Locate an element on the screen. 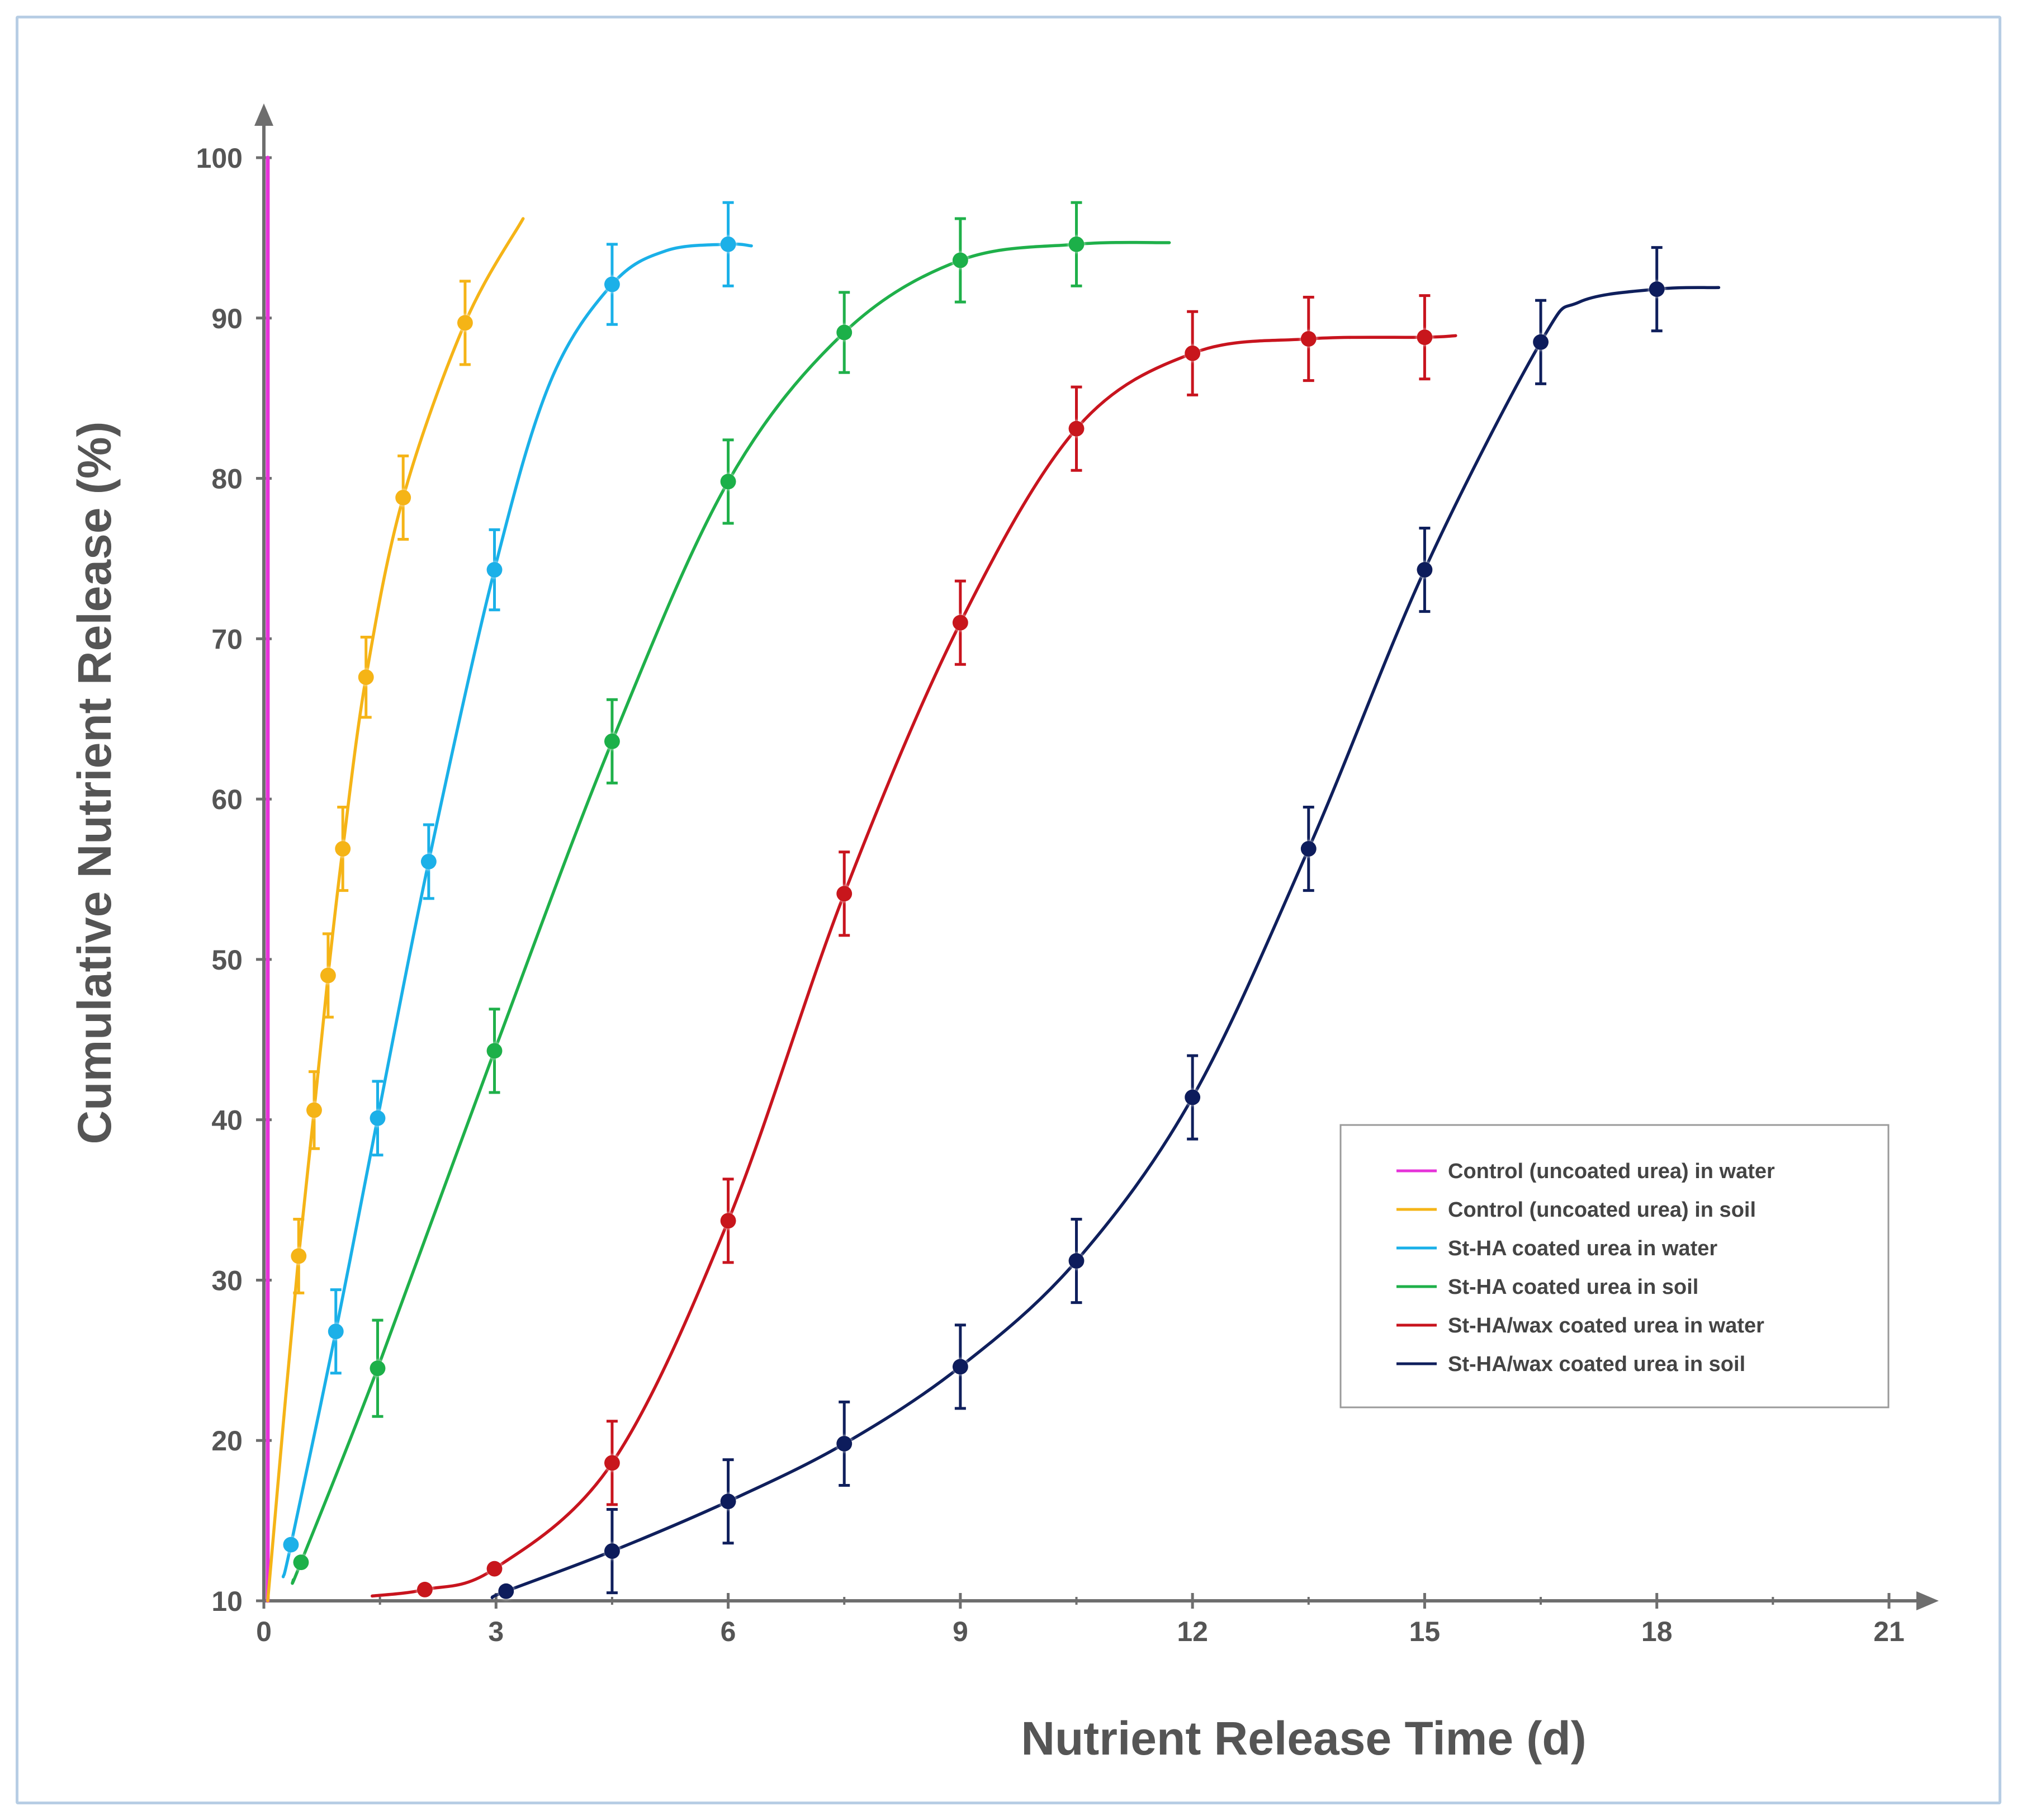 The width and height of the screenshot is (2017, 1820). series-line is located at coordinates (395, 909).